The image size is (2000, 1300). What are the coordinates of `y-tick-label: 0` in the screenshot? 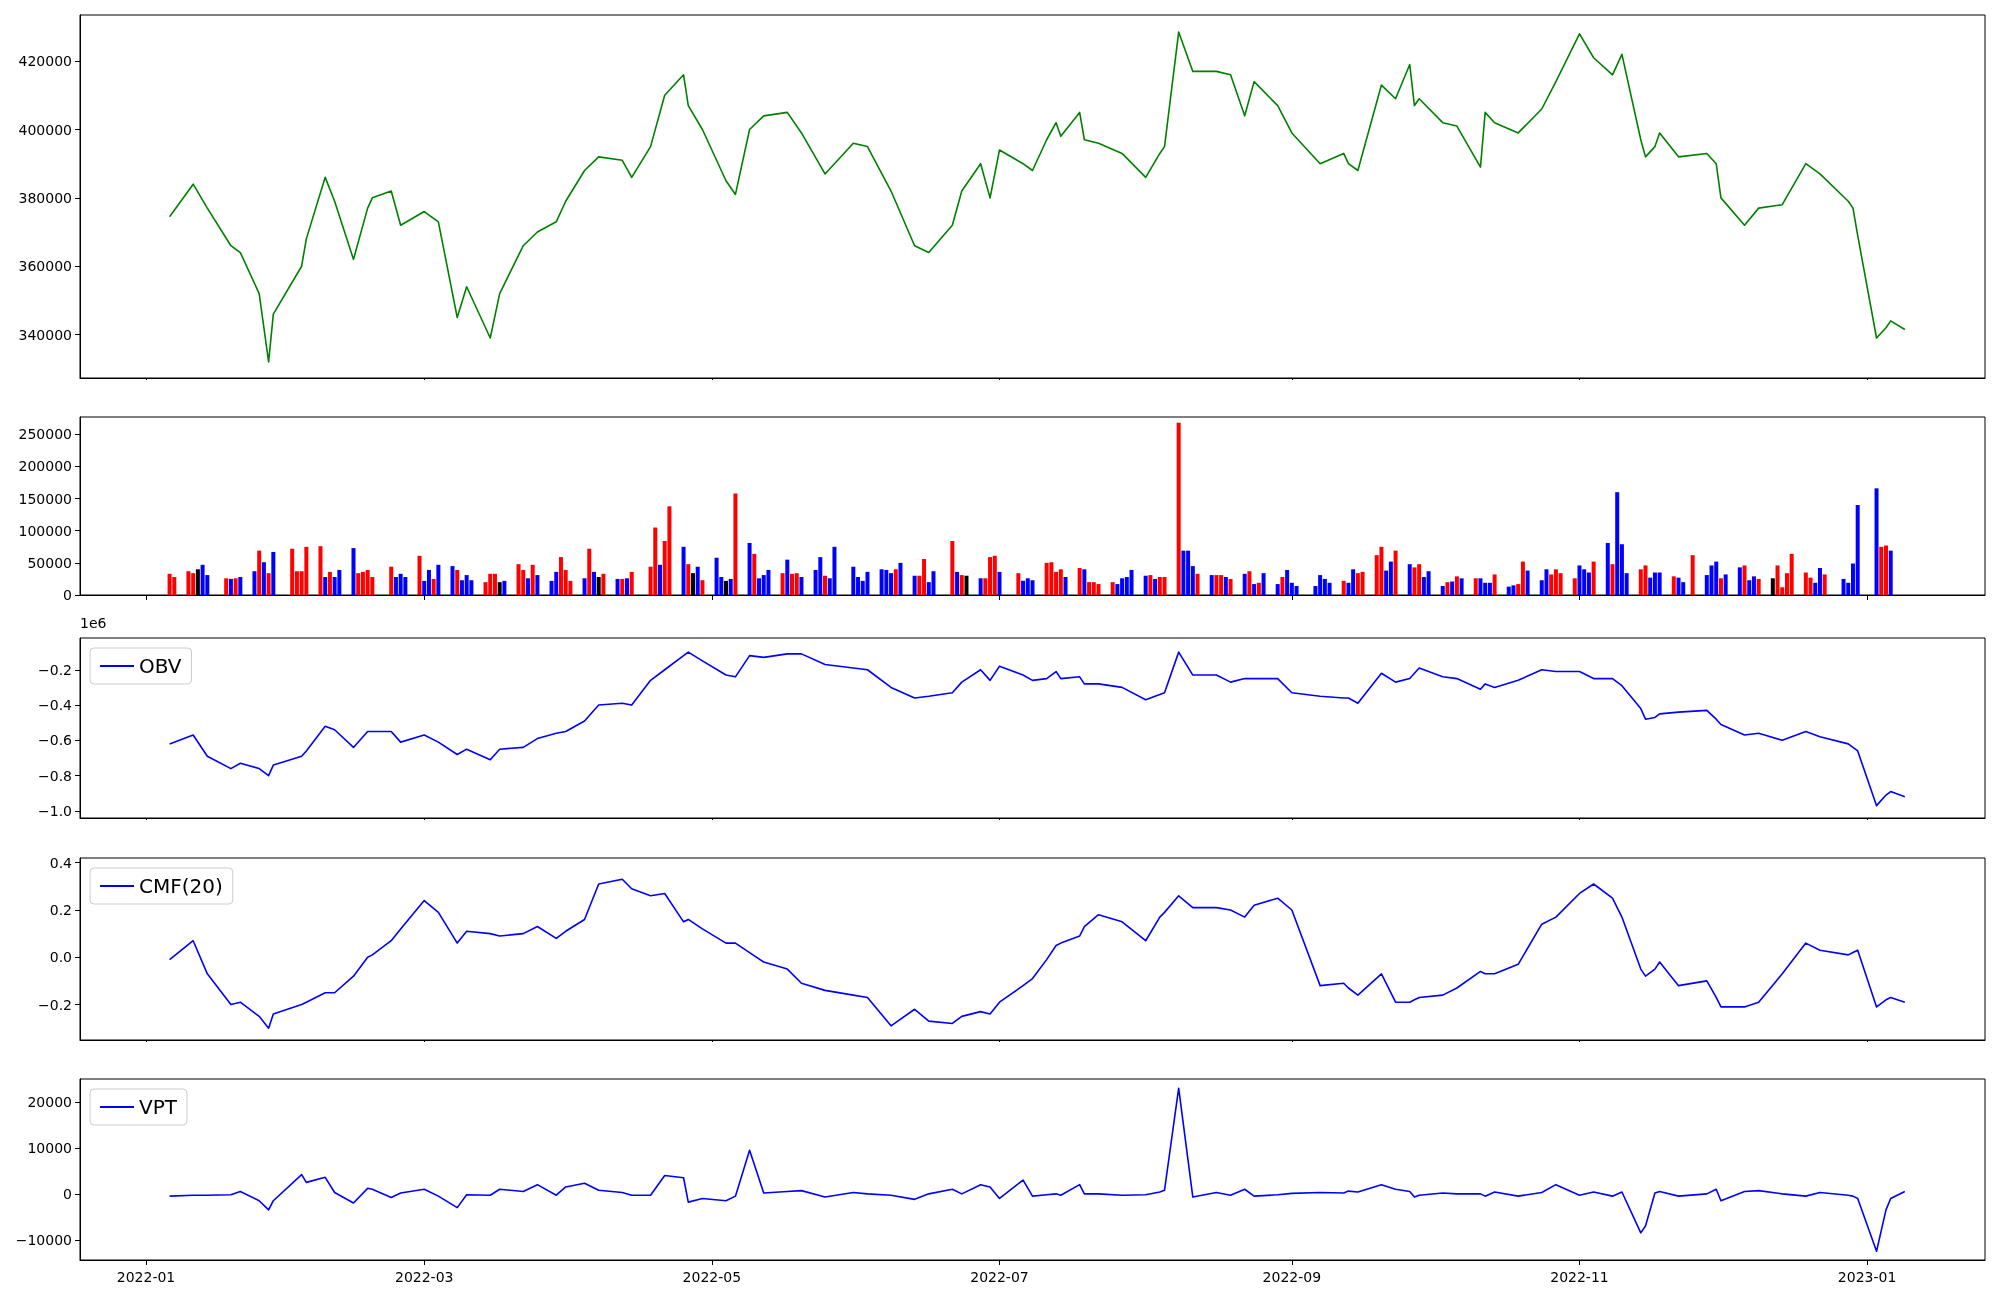 It's located at (67, 1193).